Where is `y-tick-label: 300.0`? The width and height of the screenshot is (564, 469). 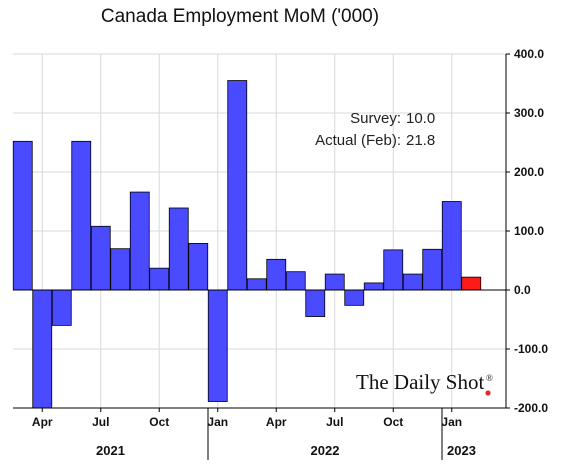
y-tick-label: 300.0 is located at coordinates (529, 113).